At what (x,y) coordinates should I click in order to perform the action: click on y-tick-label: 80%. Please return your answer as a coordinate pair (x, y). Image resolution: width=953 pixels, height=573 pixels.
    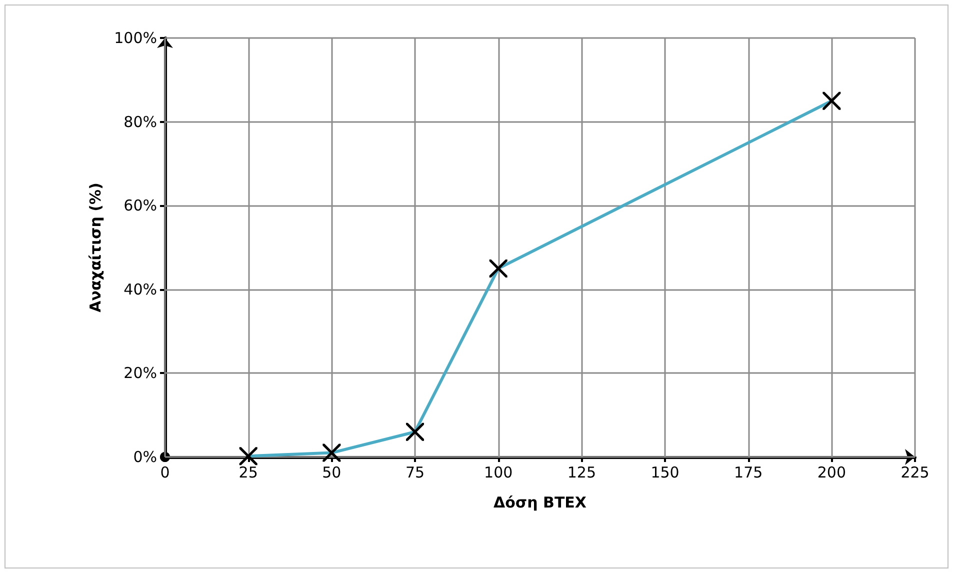
    Looking at the image, I should click on (140, 121).